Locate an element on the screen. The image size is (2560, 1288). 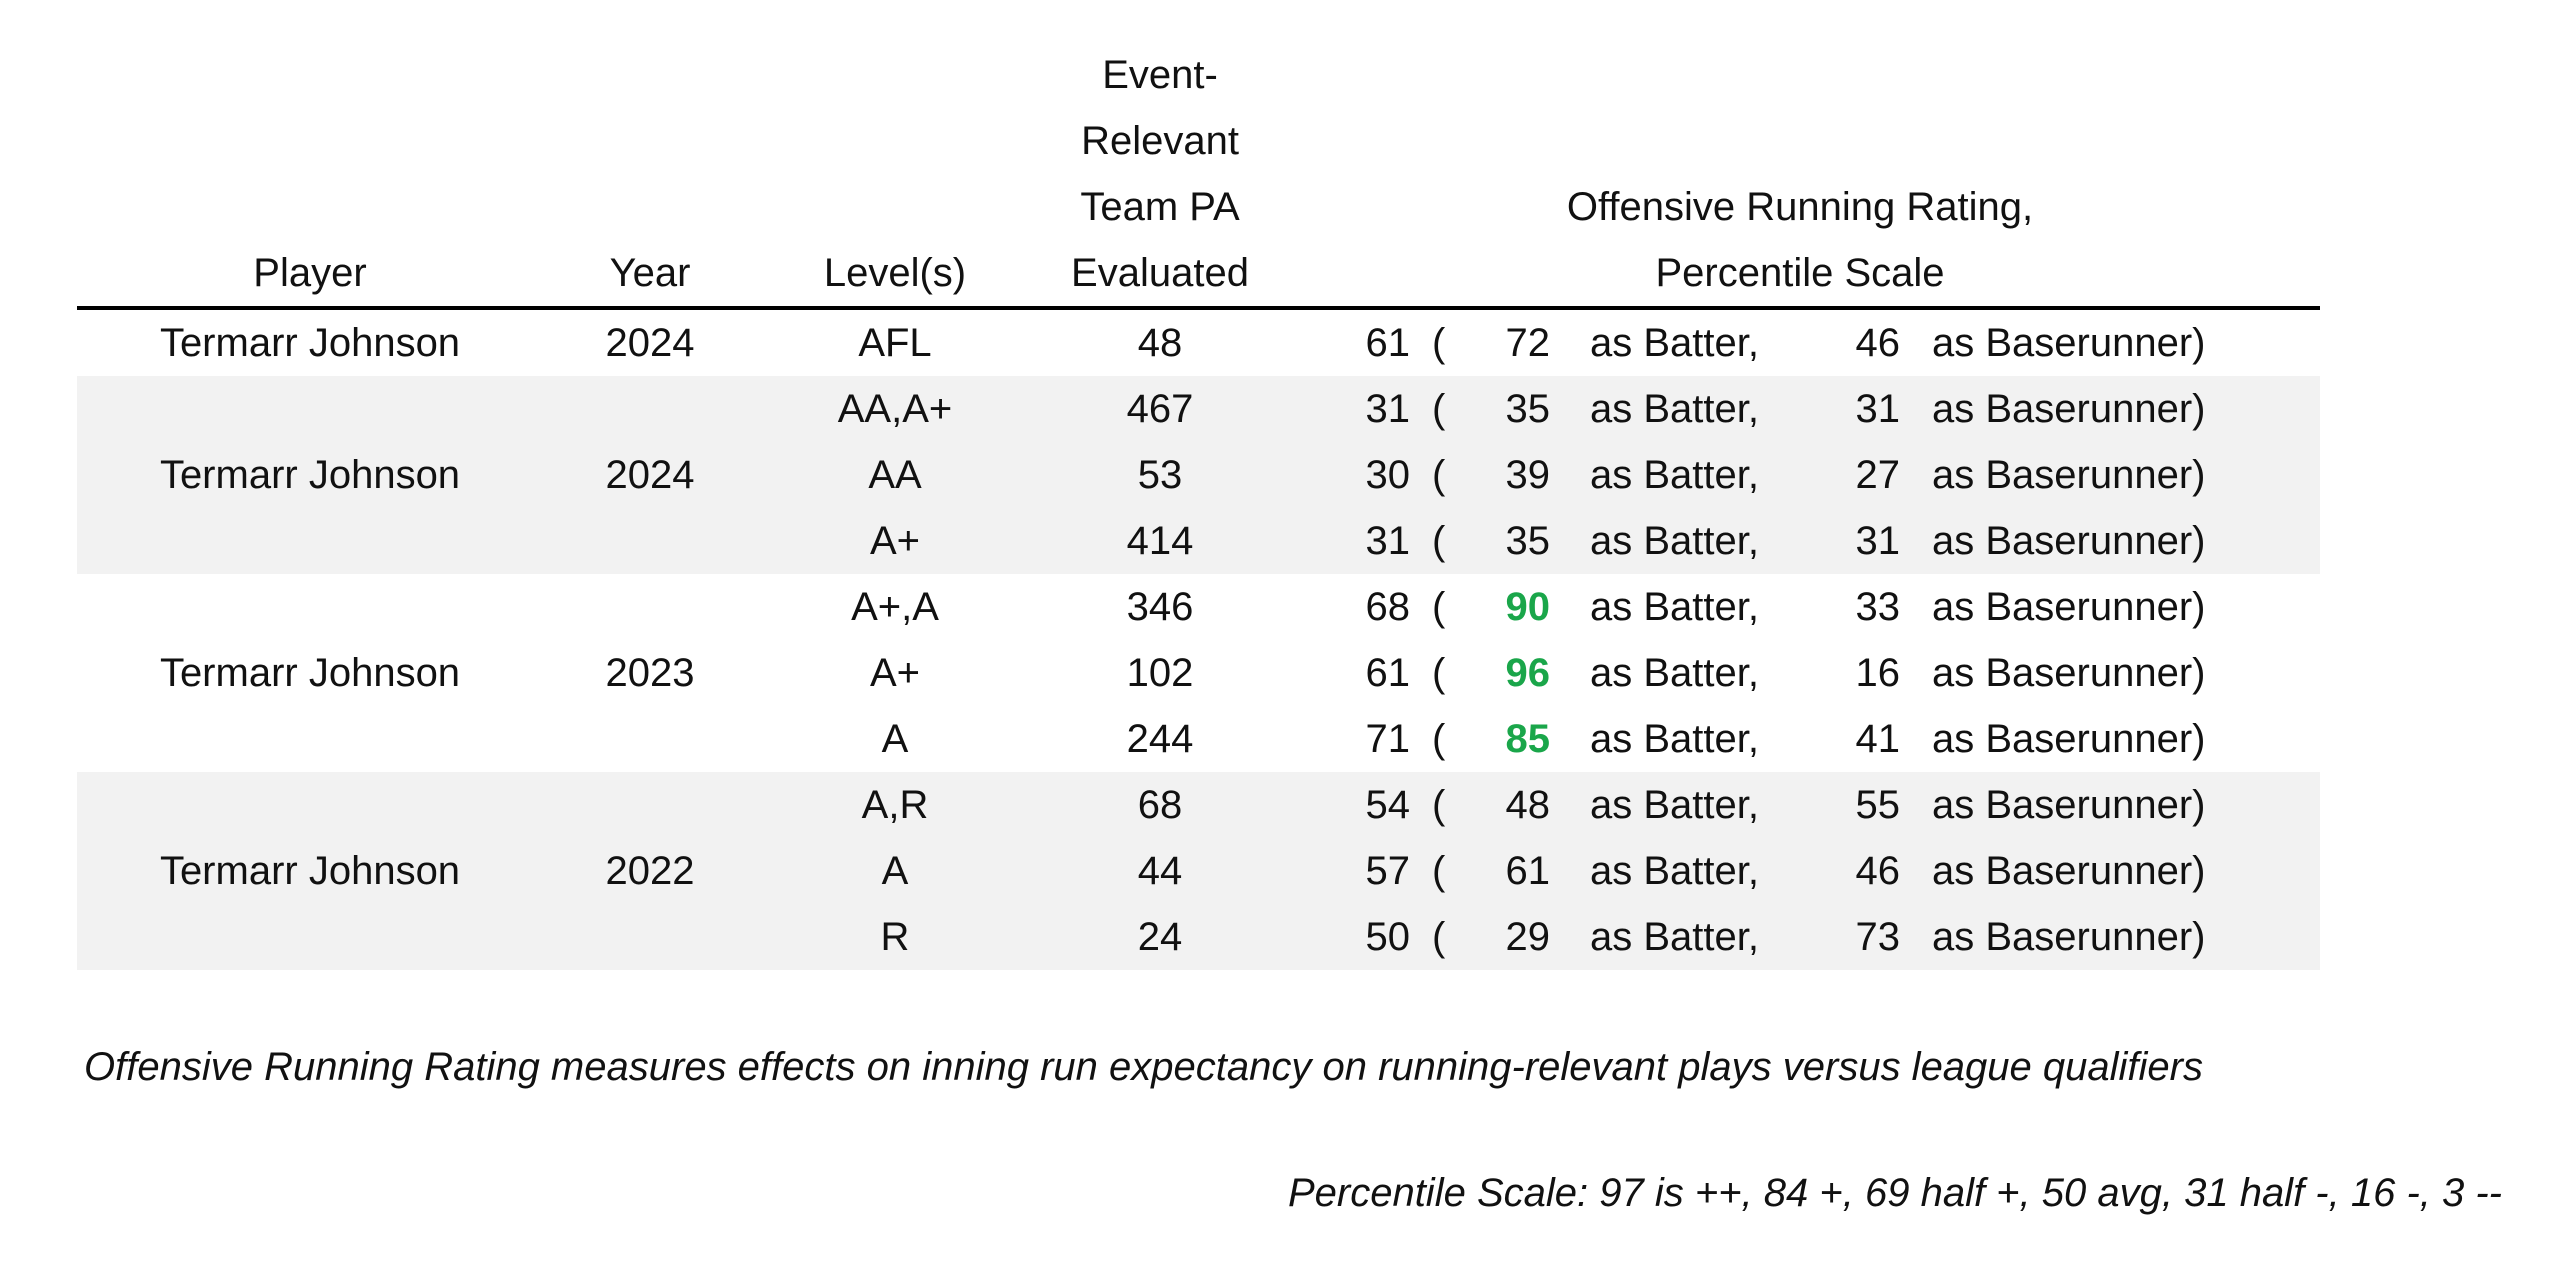
header-levels: Level(s) is located at coordinates (895, 273).